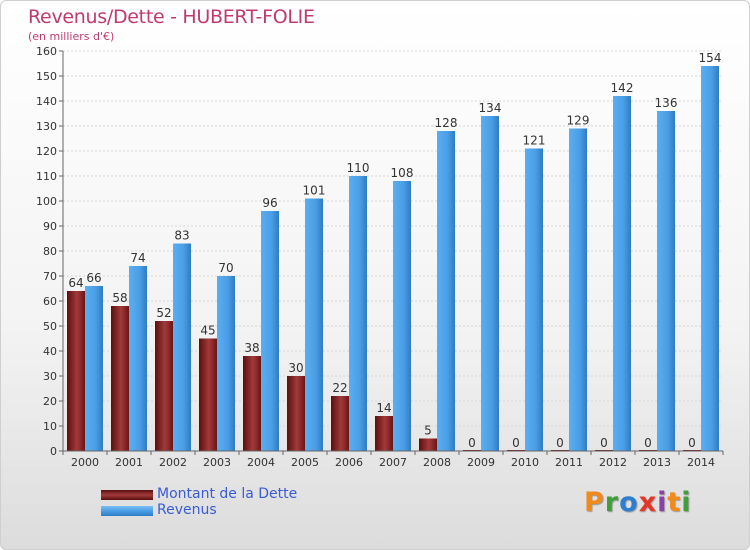 The image size is (750, 550). What do you see at coordinates (46, 151) in the screenshot?
I see `y-tick-label: 120` at bounding box center [46, 151].